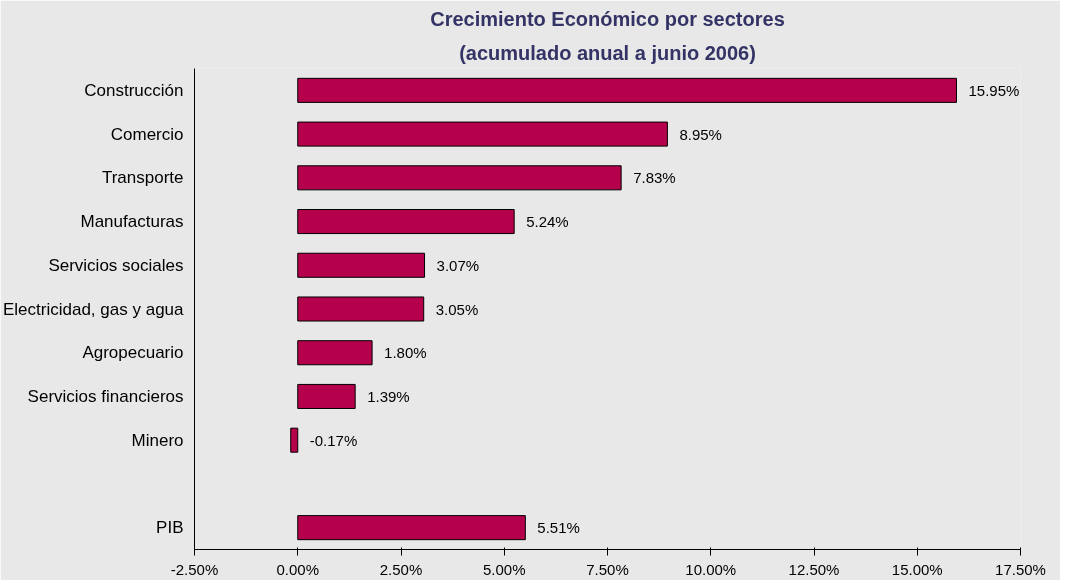  What do you see at coordinates (298, 569) in the screenshot?
I see `x-tick-label: 0.00%` at bounding box center [298, 569].